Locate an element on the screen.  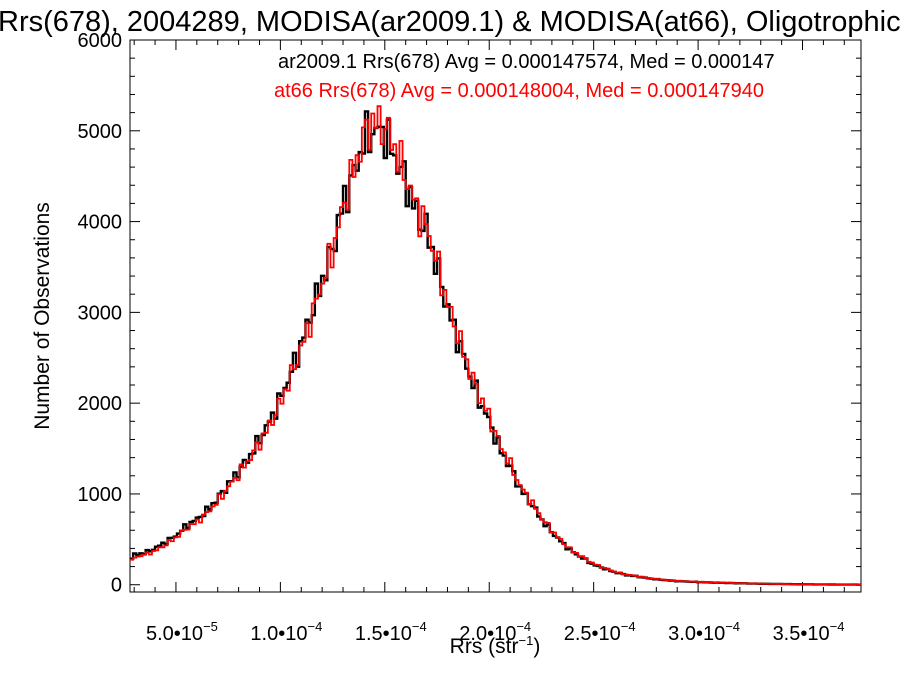
y-tick-label: 5000 is located at coordinates (100, 132).